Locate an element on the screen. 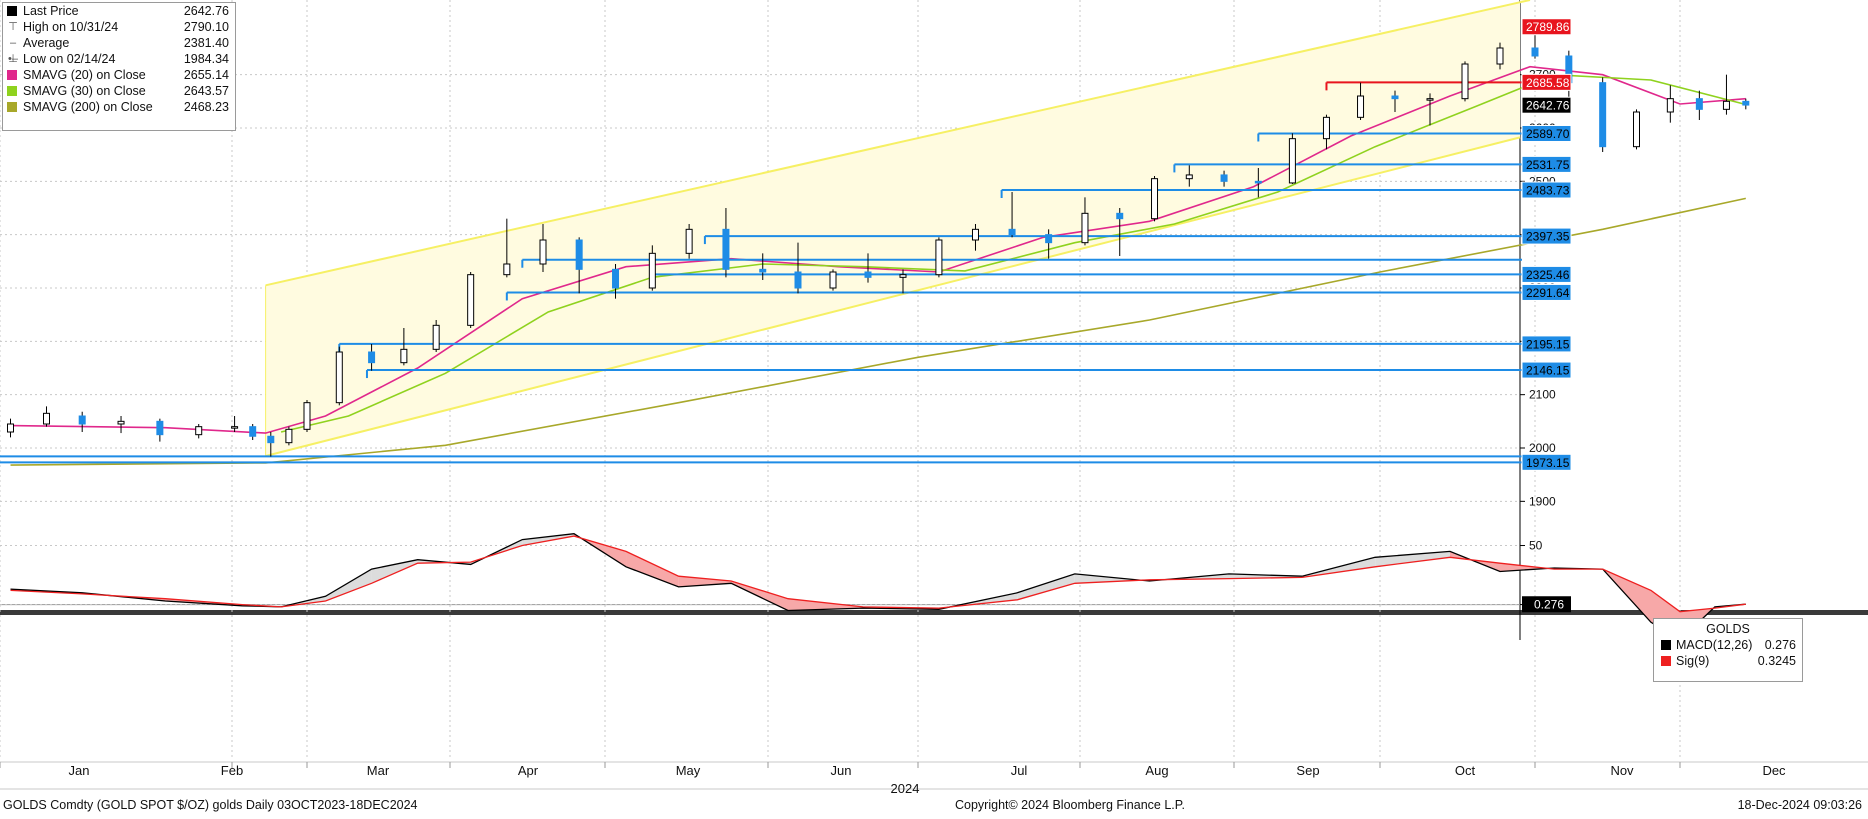  legend-label: SMAVG (30) on Close is located at coordinates (84, 91).